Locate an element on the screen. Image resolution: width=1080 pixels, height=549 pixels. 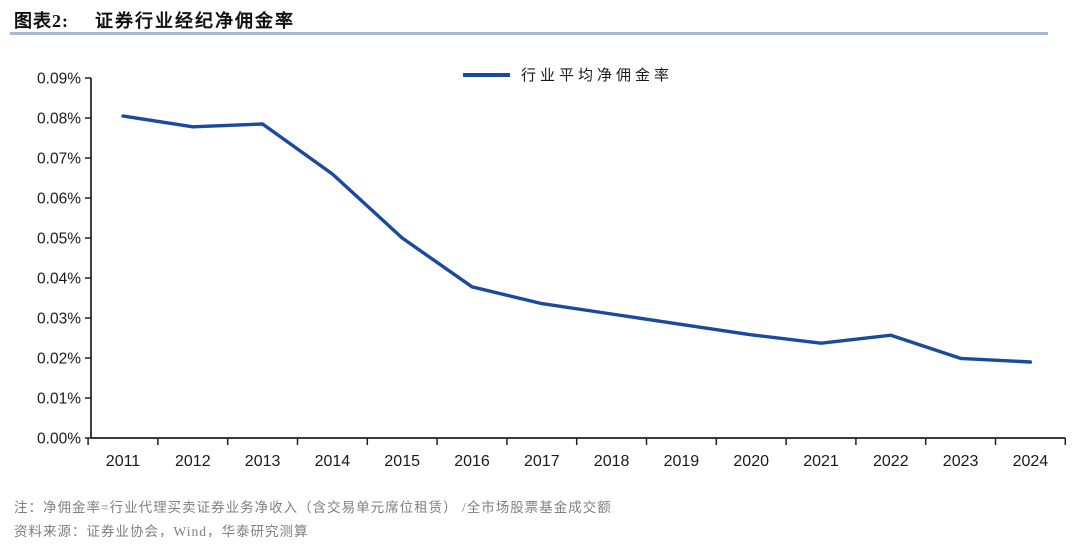
x-tick-label: 2016 is located at coordinates (472, 461).